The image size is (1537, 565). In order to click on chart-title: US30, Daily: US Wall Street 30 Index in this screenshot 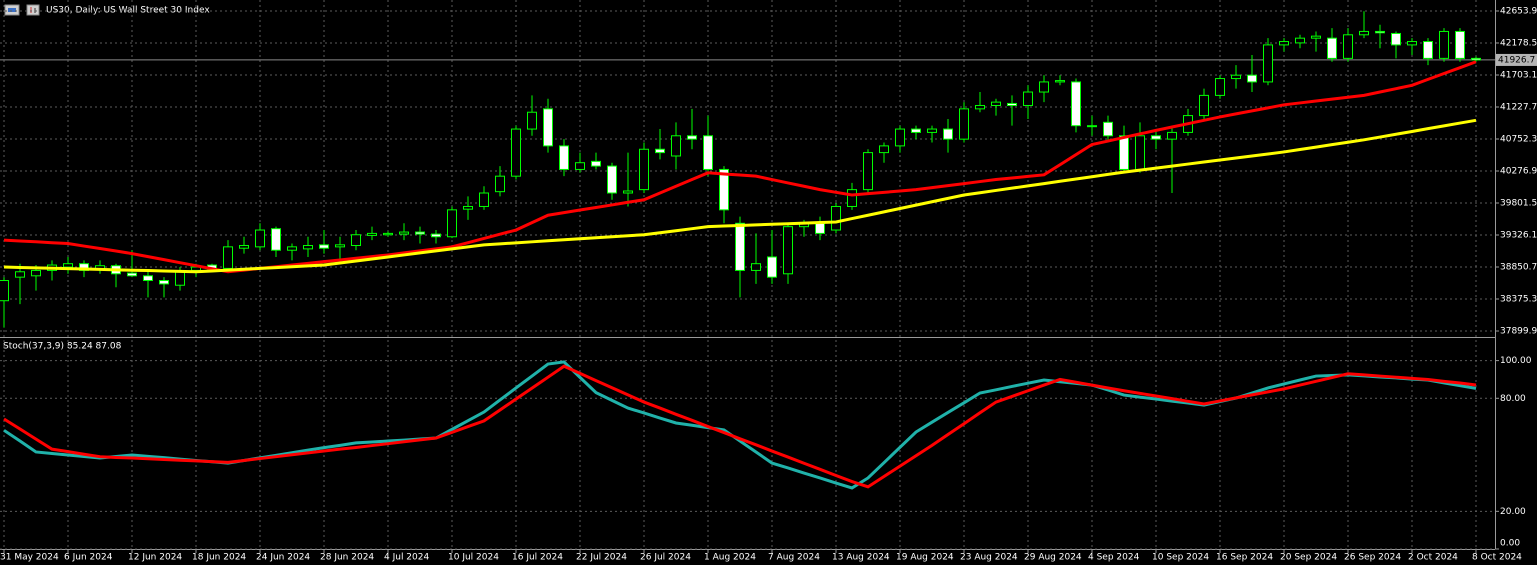, I will do `click(128, 11)`.